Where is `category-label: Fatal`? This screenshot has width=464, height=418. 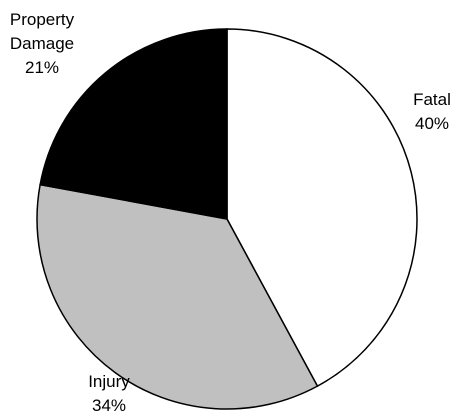
category-label: Fatal is located at coordinates (432, 99).